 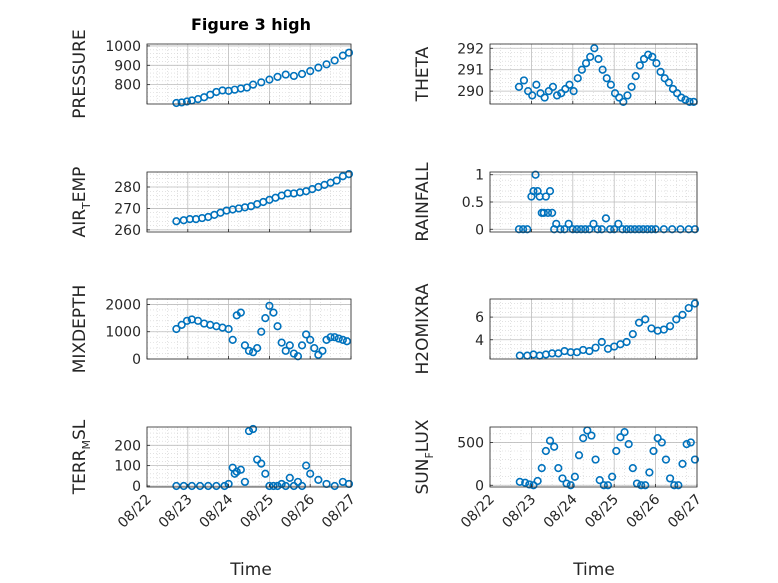 What do you see at coordinates (127, 86) in the screenshot?
I see `y-tick-label: 800` at bounding box center [127, 86].